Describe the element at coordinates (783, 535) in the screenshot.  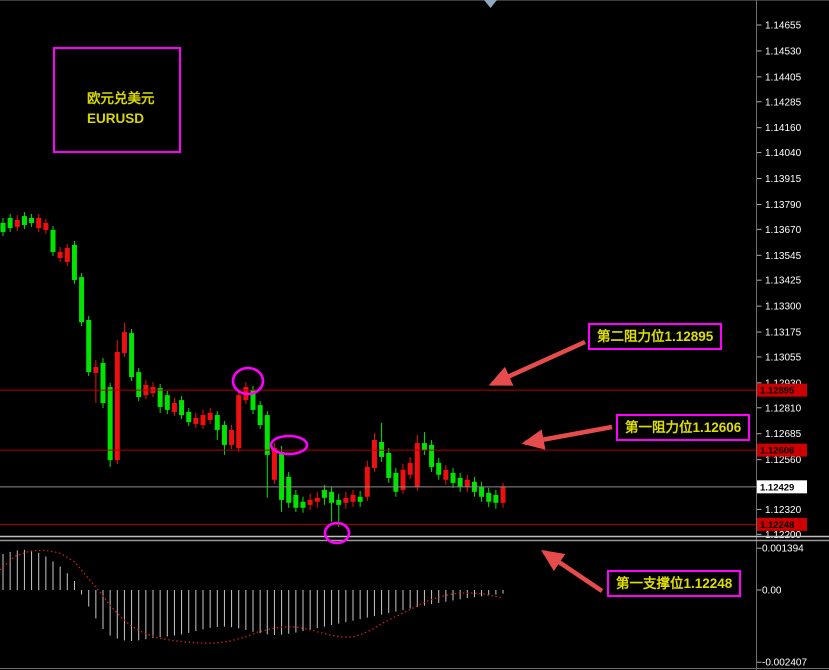
I see `svg-text: 1.12200` at that location.